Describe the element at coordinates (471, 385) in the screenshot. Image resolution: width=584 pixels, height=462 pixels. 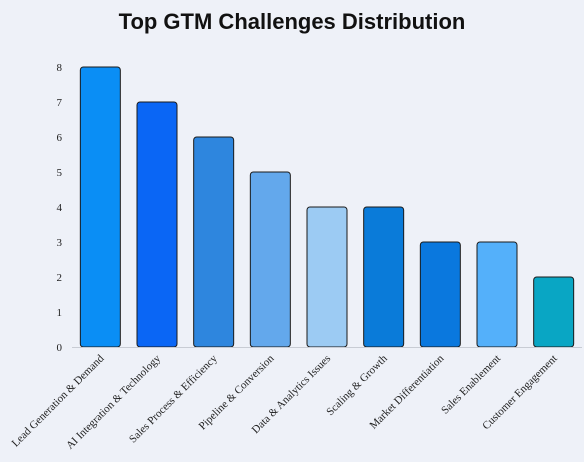
I see `x-tick-label: Sales Enablement` at that location.